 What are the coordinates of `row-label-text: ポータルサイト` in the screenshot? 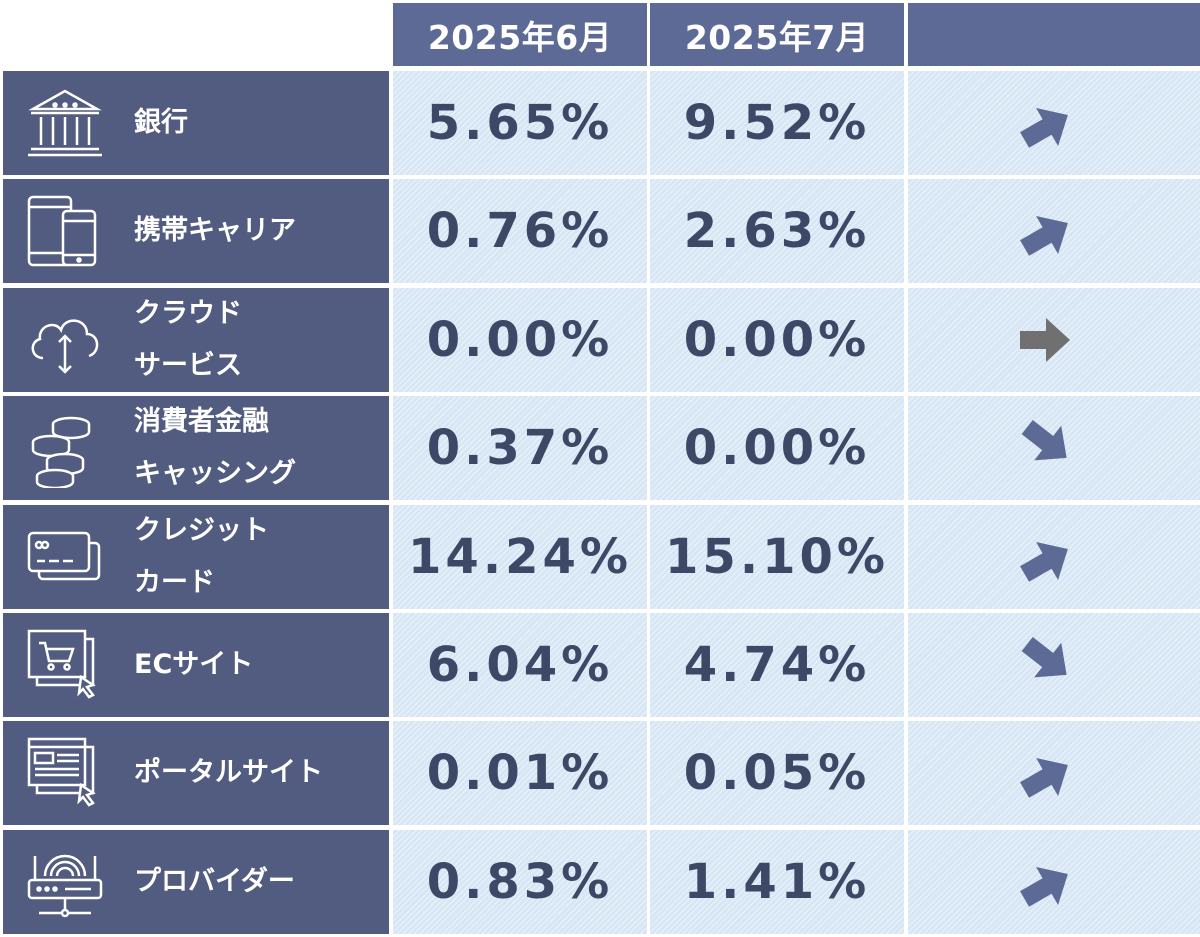 It's located at (256, 773).